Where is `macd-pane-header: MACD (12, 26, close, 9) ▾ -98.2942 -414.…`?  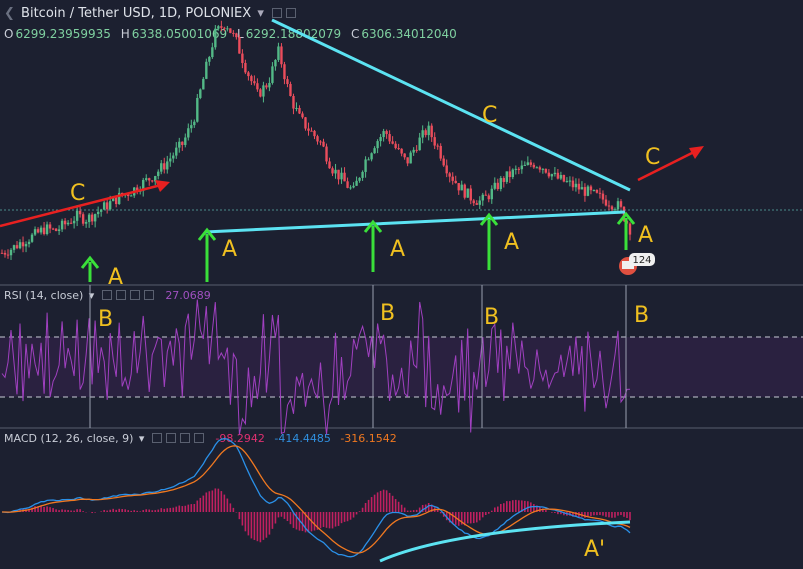 macd-pane-header: MACD (12, 26, close, 9) ▾ -98.2942 -414.… is located at coordinates (201, 438).